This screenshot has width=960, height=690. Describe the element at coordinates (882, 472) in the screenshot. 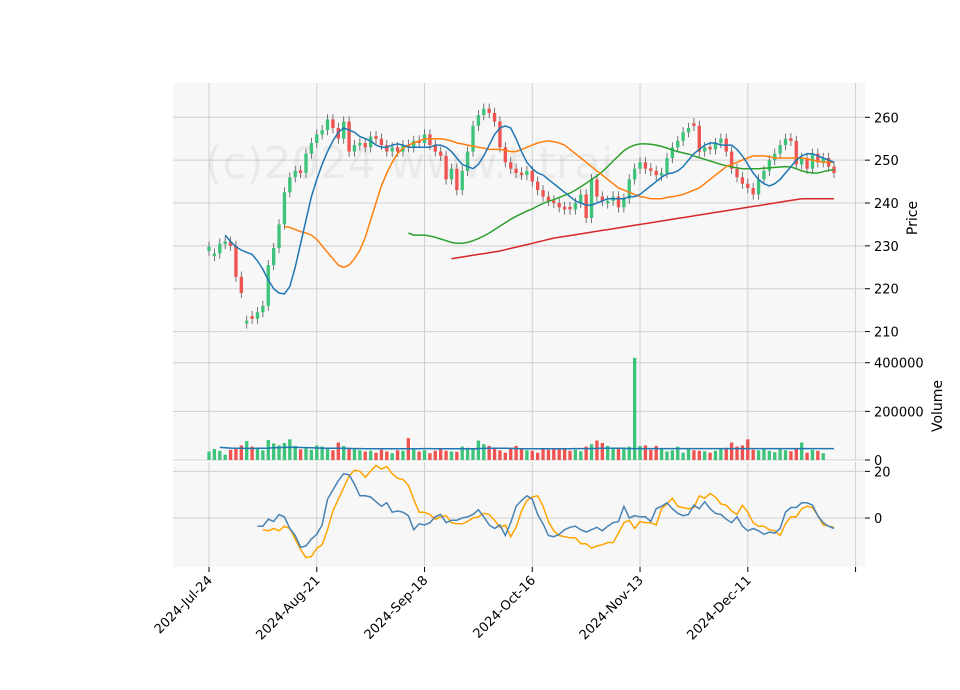

I see `osc-tick-label: 20` at that location.